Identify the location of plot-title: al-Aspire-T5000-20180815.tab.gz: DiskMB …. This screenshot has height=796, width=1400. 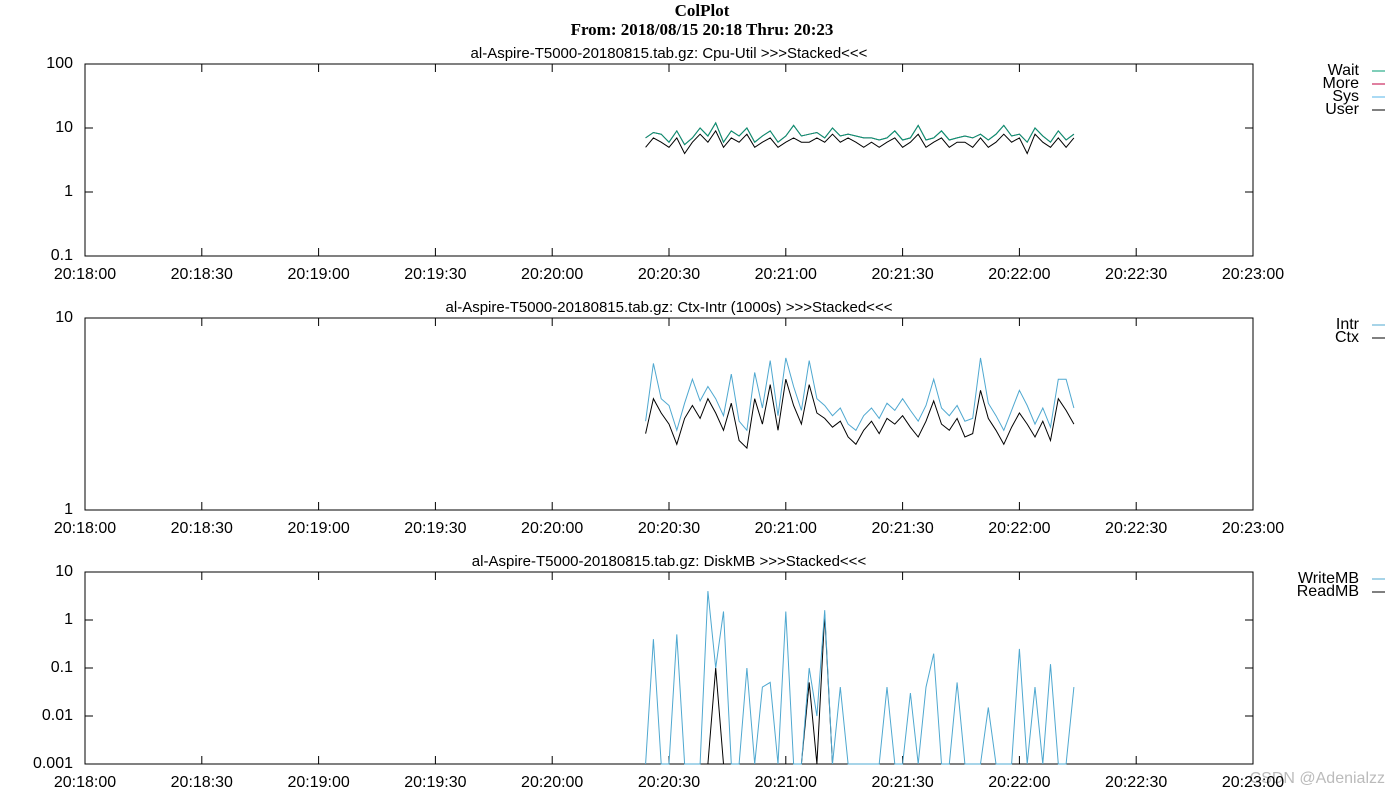
(669, 561).